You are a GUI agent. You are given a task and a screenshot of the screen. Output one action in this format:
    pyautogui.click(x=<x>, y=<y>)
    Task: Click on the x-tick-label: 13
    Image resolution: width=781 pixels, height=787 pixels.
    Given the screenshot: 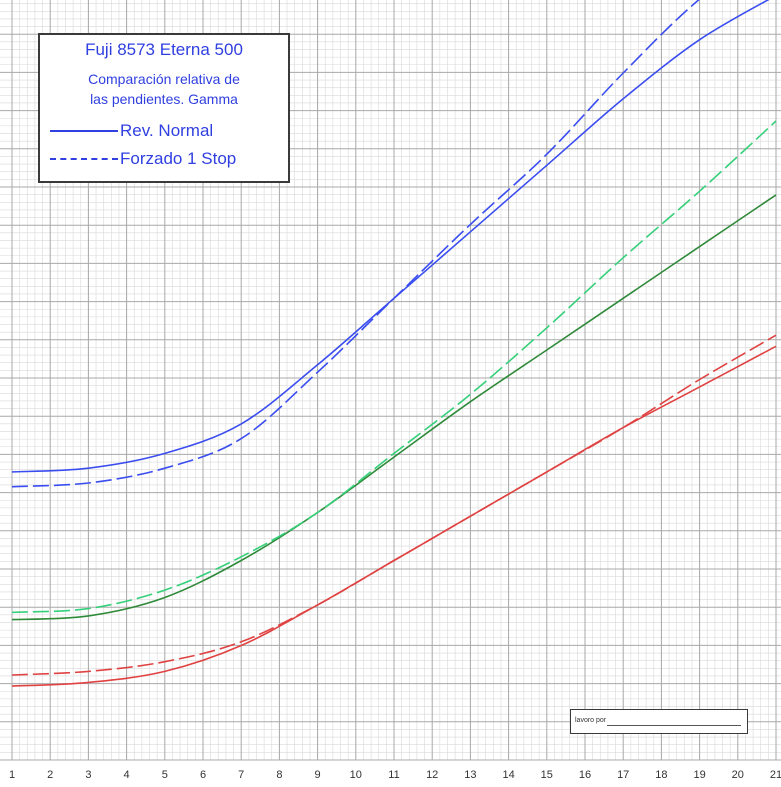 What is the action you would take?
    pyautogui.click(x=470, y=775)
    